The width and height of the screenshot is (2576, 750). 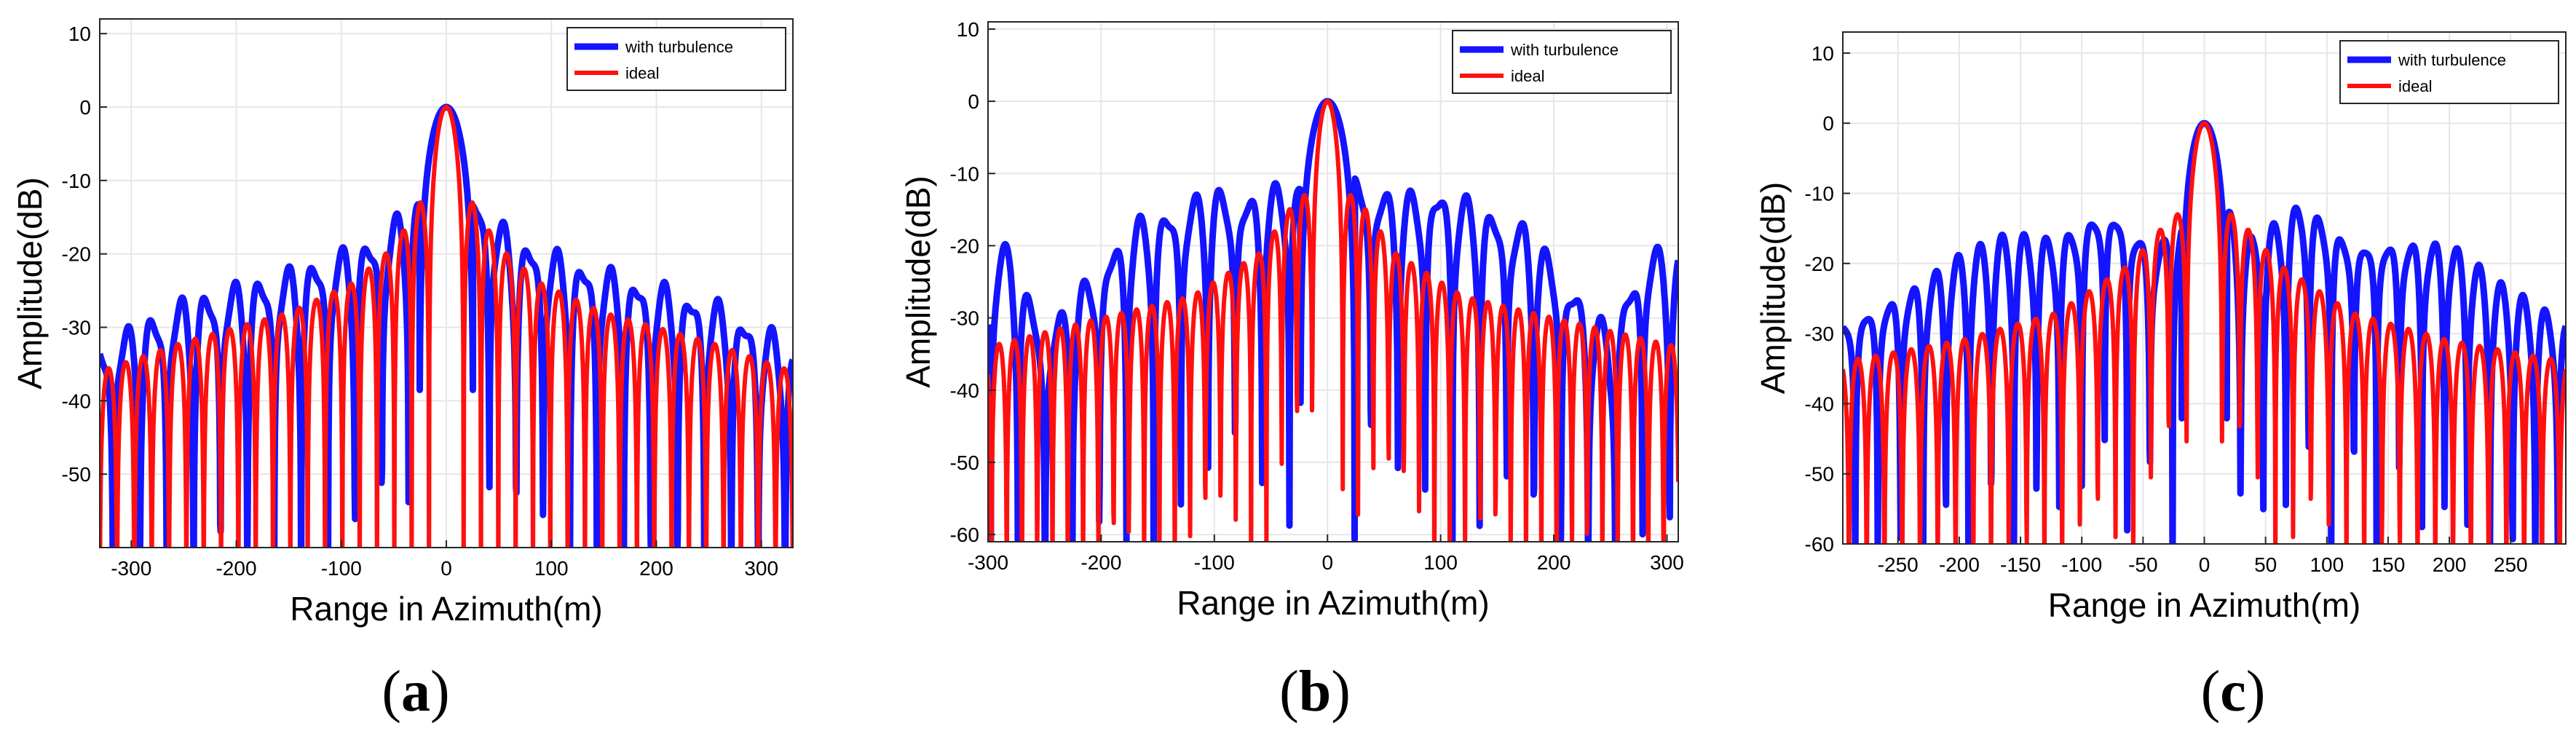 I want to click on caption-c-letter: c, so click(x=2233, y=692).